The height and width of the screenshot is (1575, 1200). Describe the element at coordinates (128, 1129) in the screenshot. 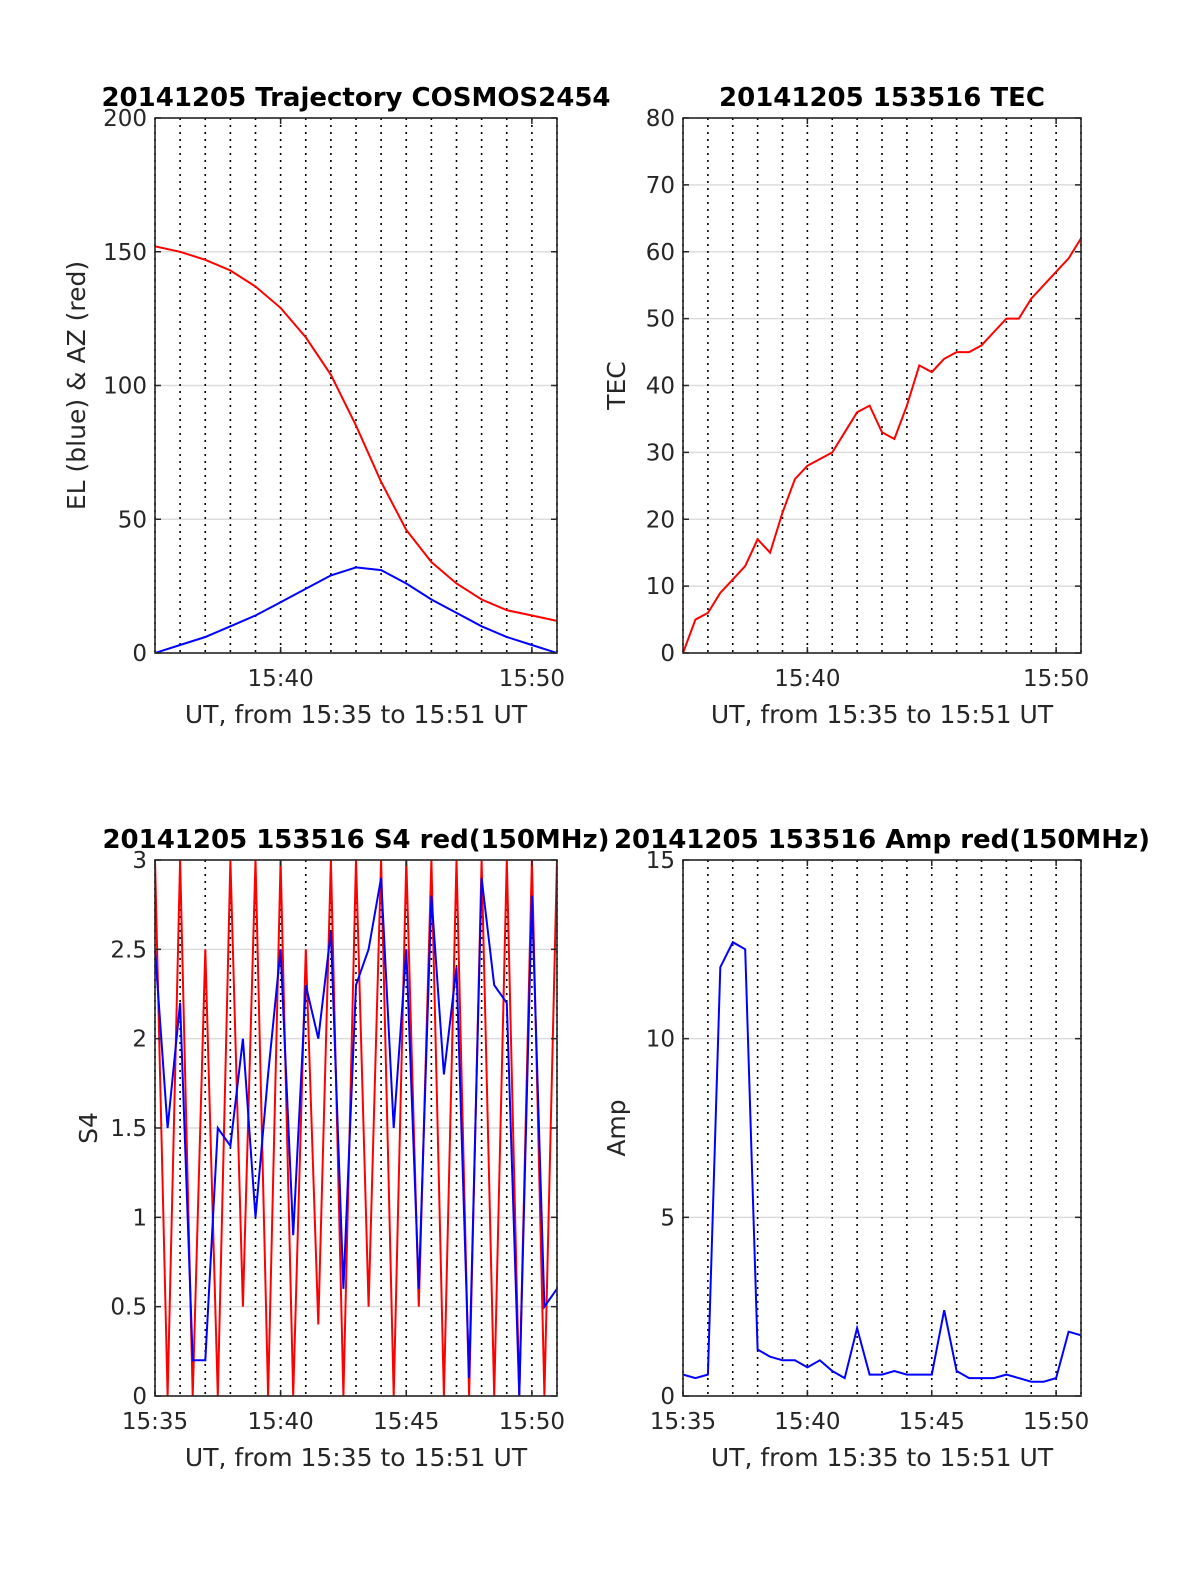

I see `y-tick-label: 1.5` at that location.